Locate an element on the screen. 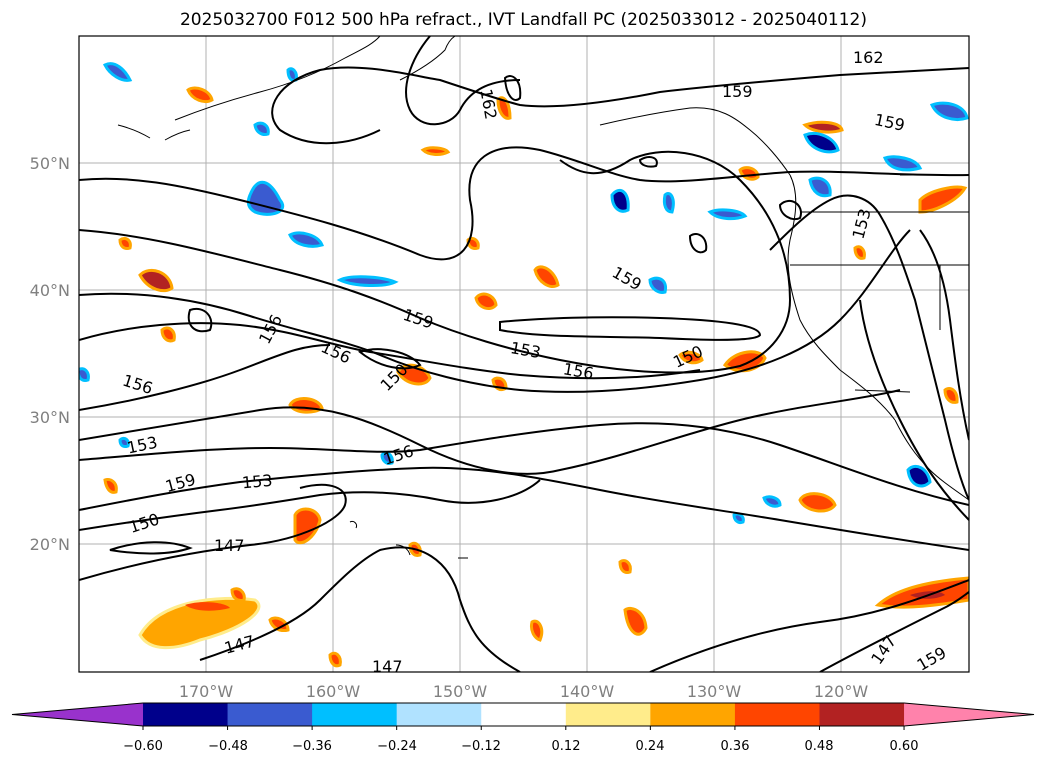  latitude-labels: 50°N 40°N 30°N 20°N is located at coordinates (50, 354).